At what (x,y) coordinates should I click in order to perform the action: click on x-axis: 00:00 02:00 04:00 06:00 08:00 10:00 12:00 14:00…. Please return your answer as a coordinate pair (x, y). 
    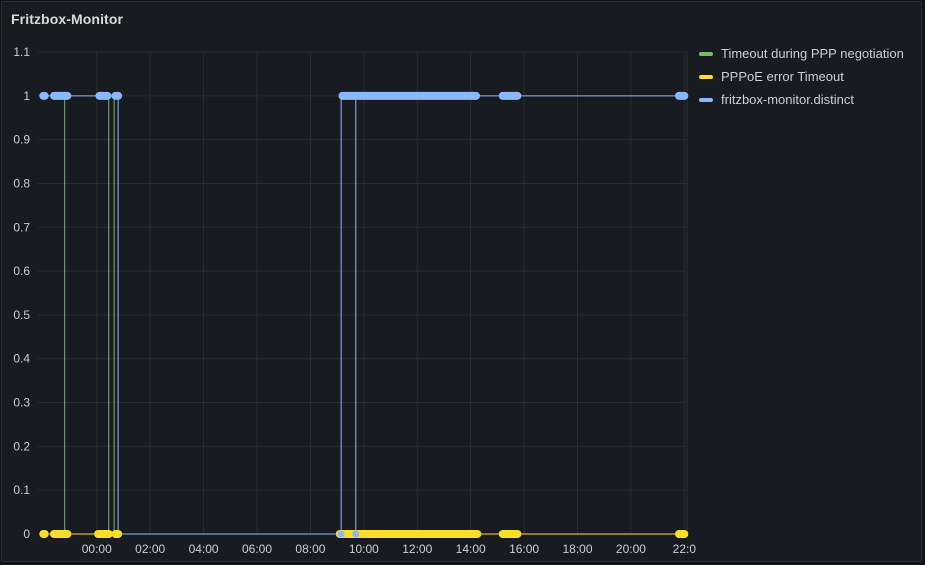
    Looking at the image, I should click on (389, 549).